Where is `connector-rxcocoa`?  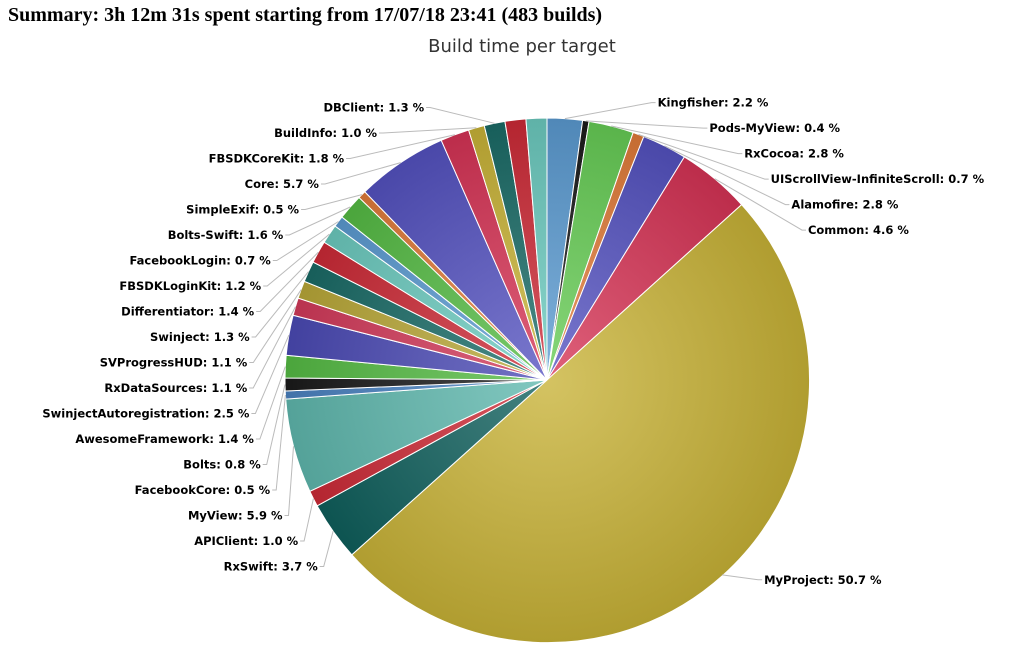
connector-rxcocoa is located at coordinates (677, 140).